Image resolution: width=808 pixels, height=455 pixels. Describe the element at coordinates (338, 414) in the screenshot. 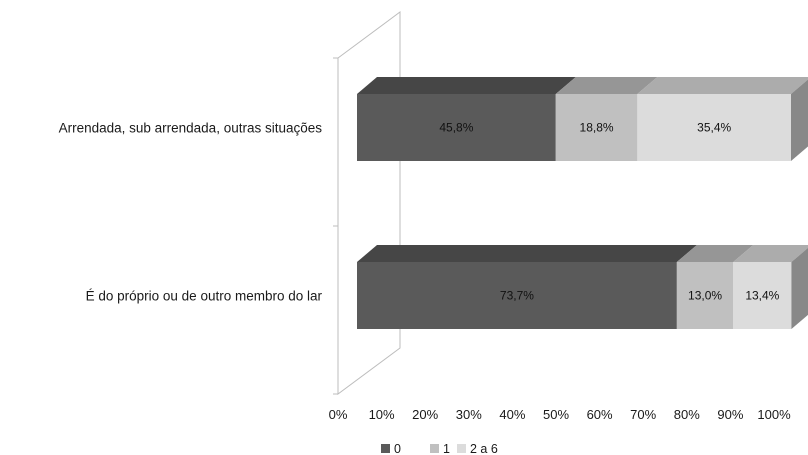

I see `x-tick-label: 0%` at that location.